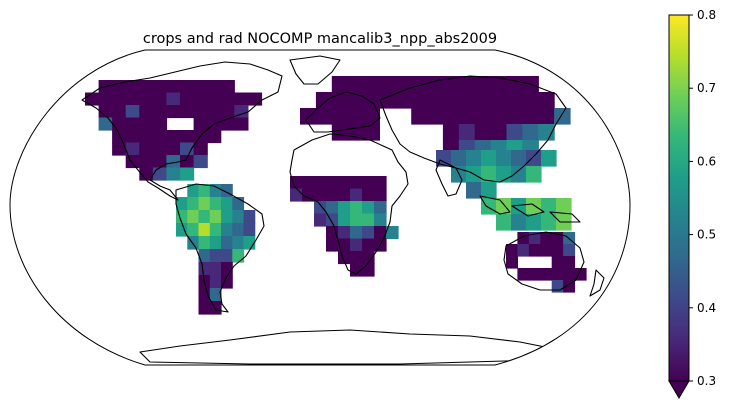  What do you see at coordinates (473, 129) in the screenshot?
I see `coastline-asia` at bounding box center [473, 129].